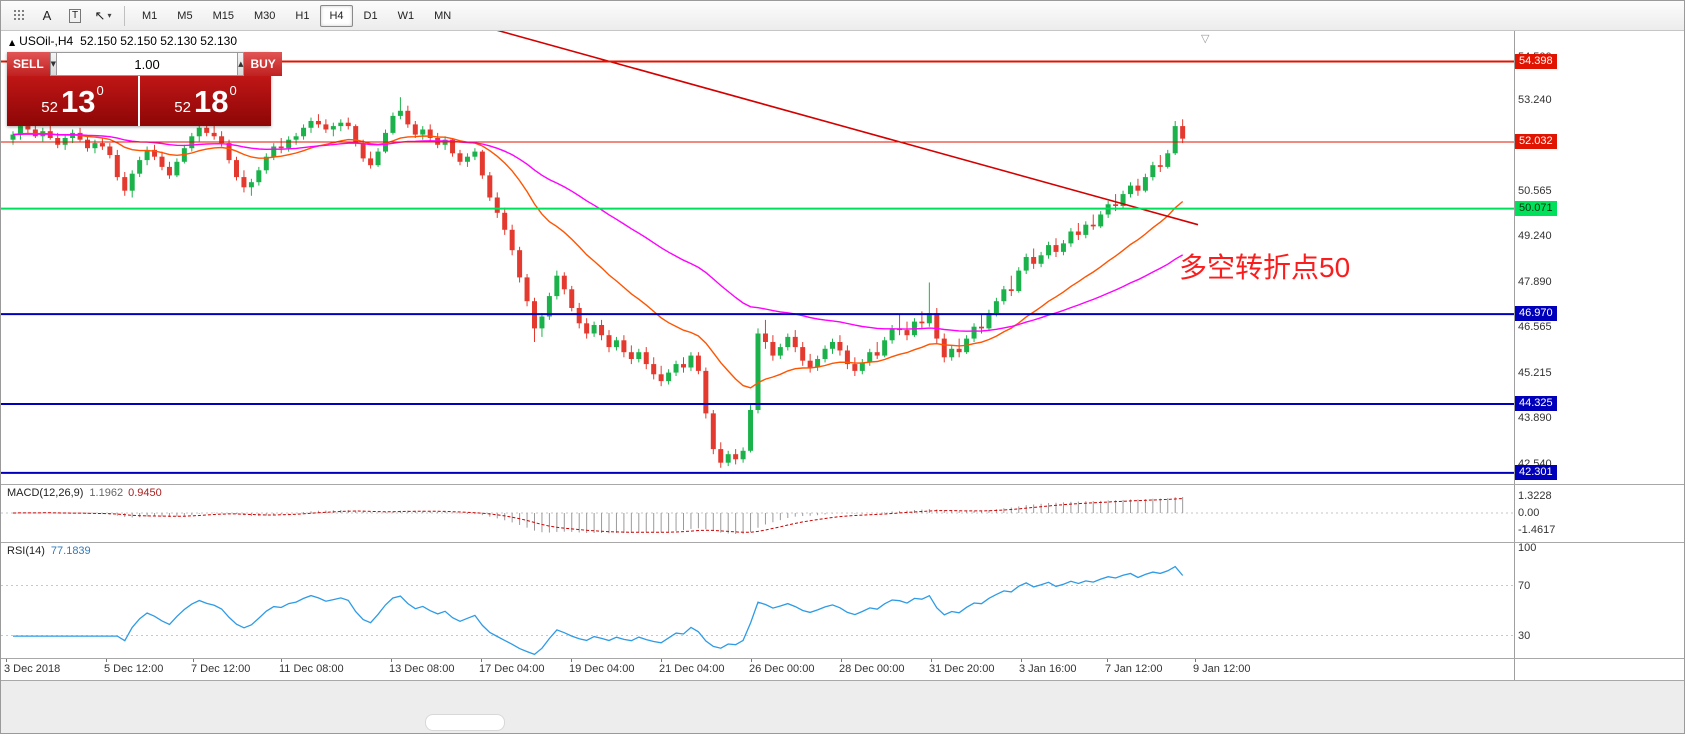 The height and width of the screenshot is (734, 1685). I want to click on arrows-tool-icon: ↖, so click(100, 15).